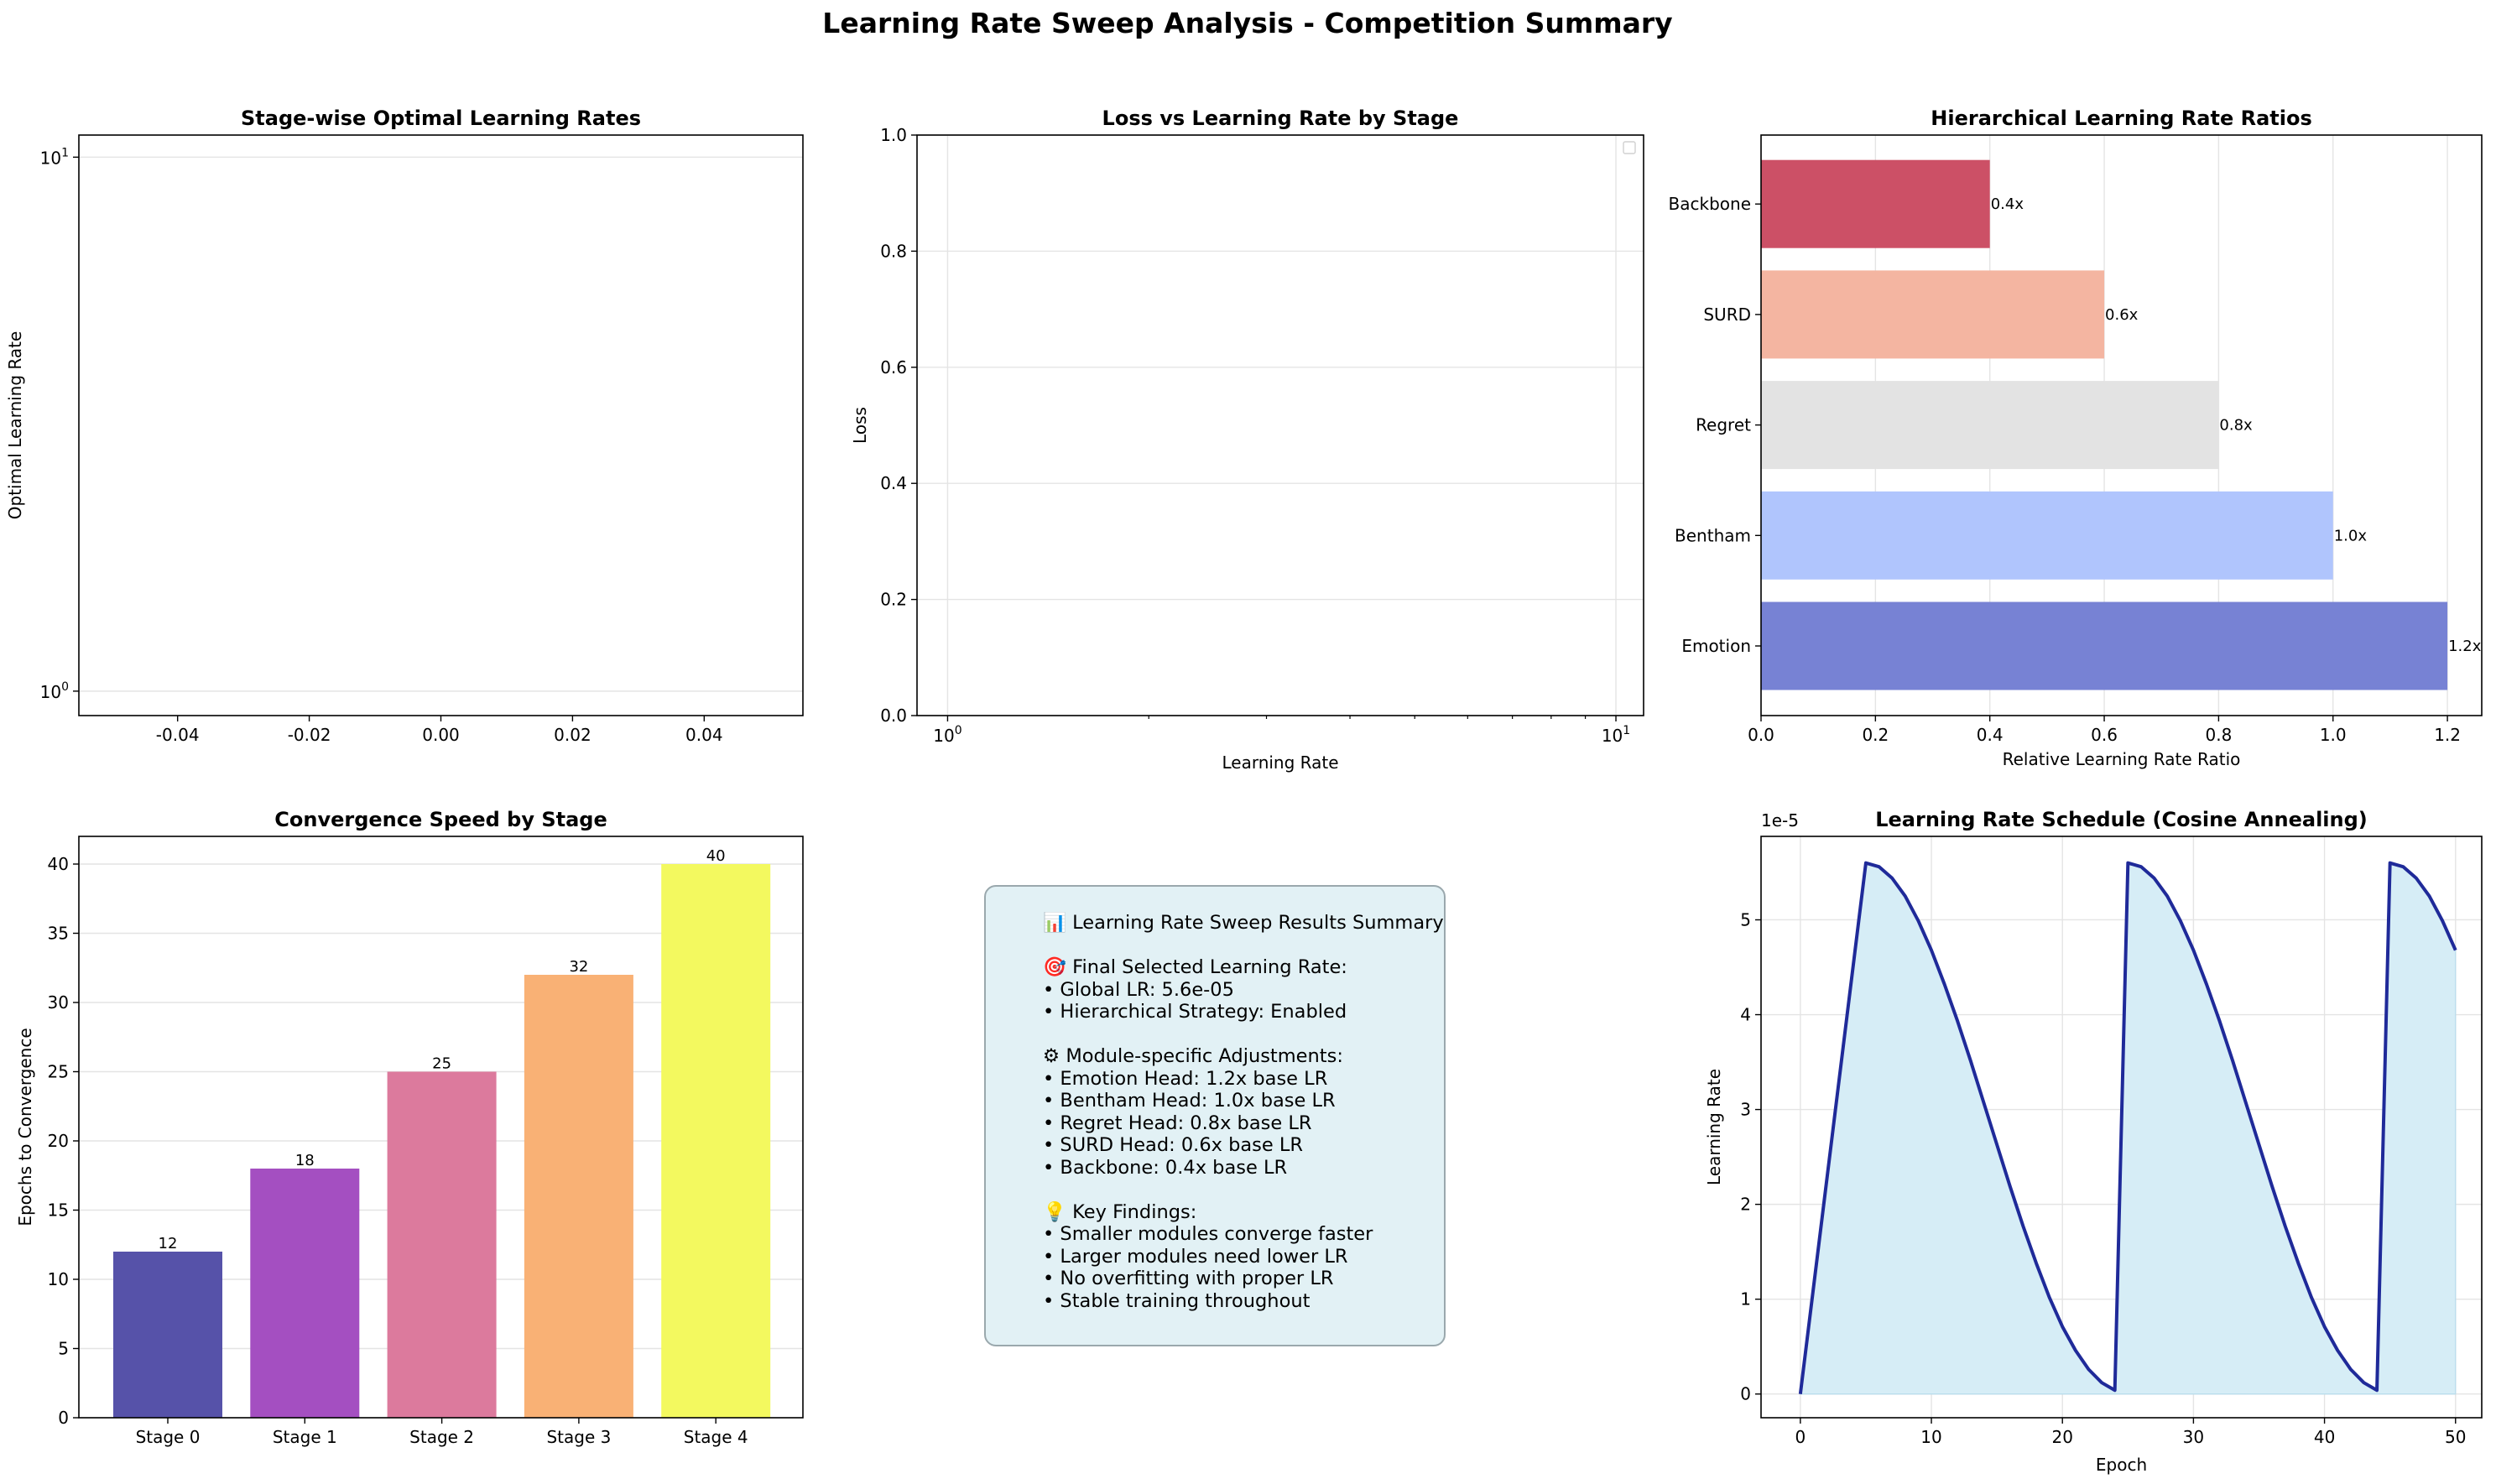  What do you see at coordinates (58, 1279) in the screenshot?
I see `y-tick-label: 10` at bounding box center [58, 1279].